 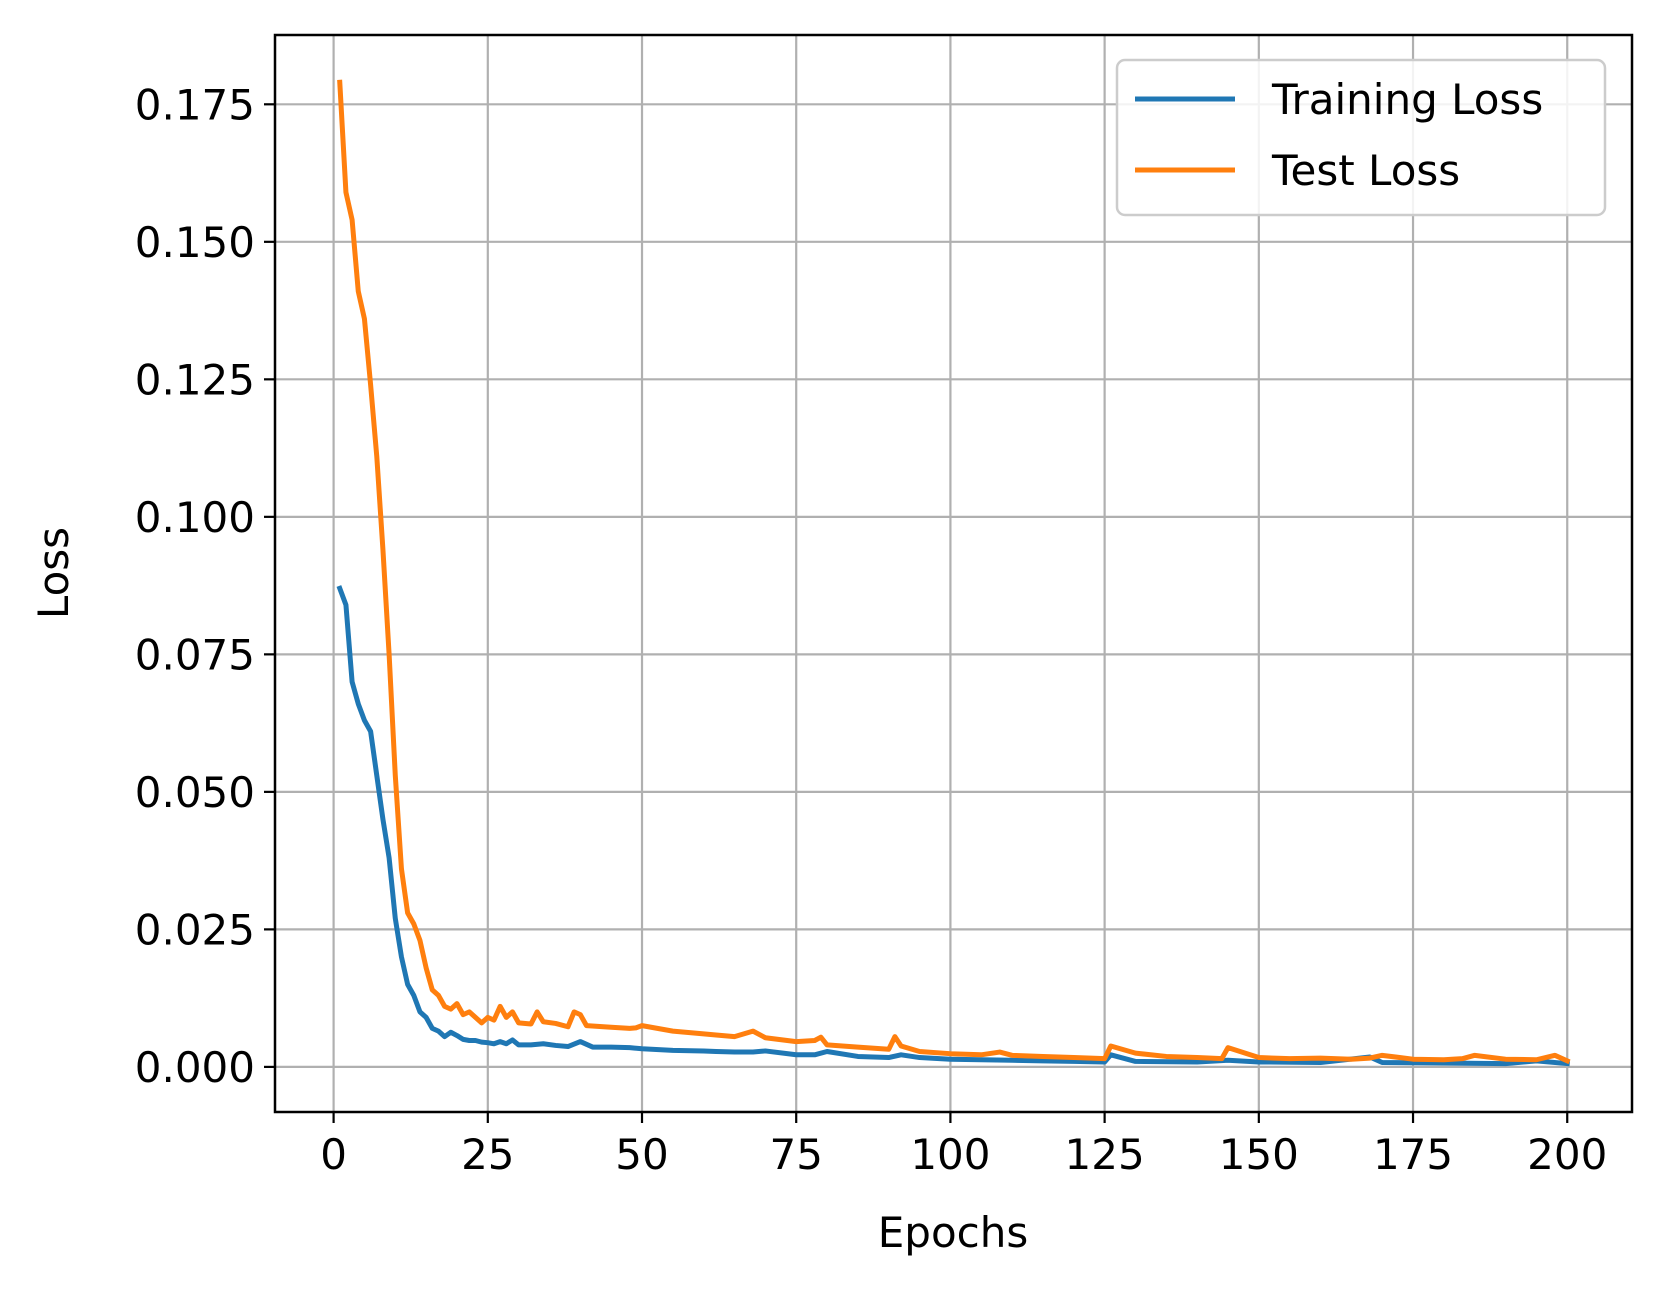 What do you see at coordinates (195, 929) in the screenshot?
I see `y-tick-label: 0.025` at bounding box center [195, 929].